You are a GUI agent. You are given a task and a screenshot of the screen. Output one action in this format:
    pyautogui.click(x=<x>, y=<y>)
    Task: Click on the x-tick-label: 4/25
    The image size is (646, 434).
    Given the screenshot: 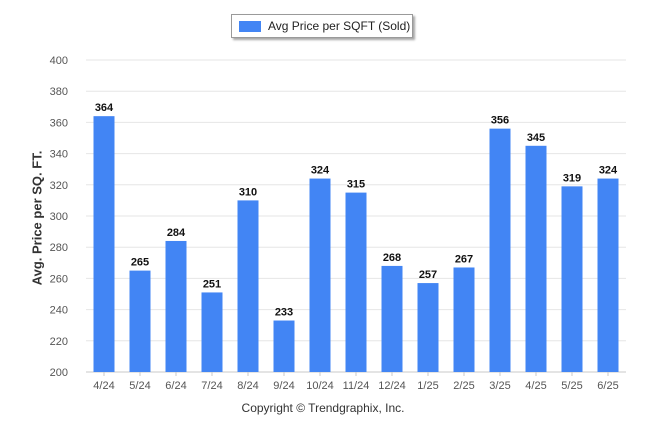 What is the action you would take?
    pyautogui.click(x=535, y=386)
    